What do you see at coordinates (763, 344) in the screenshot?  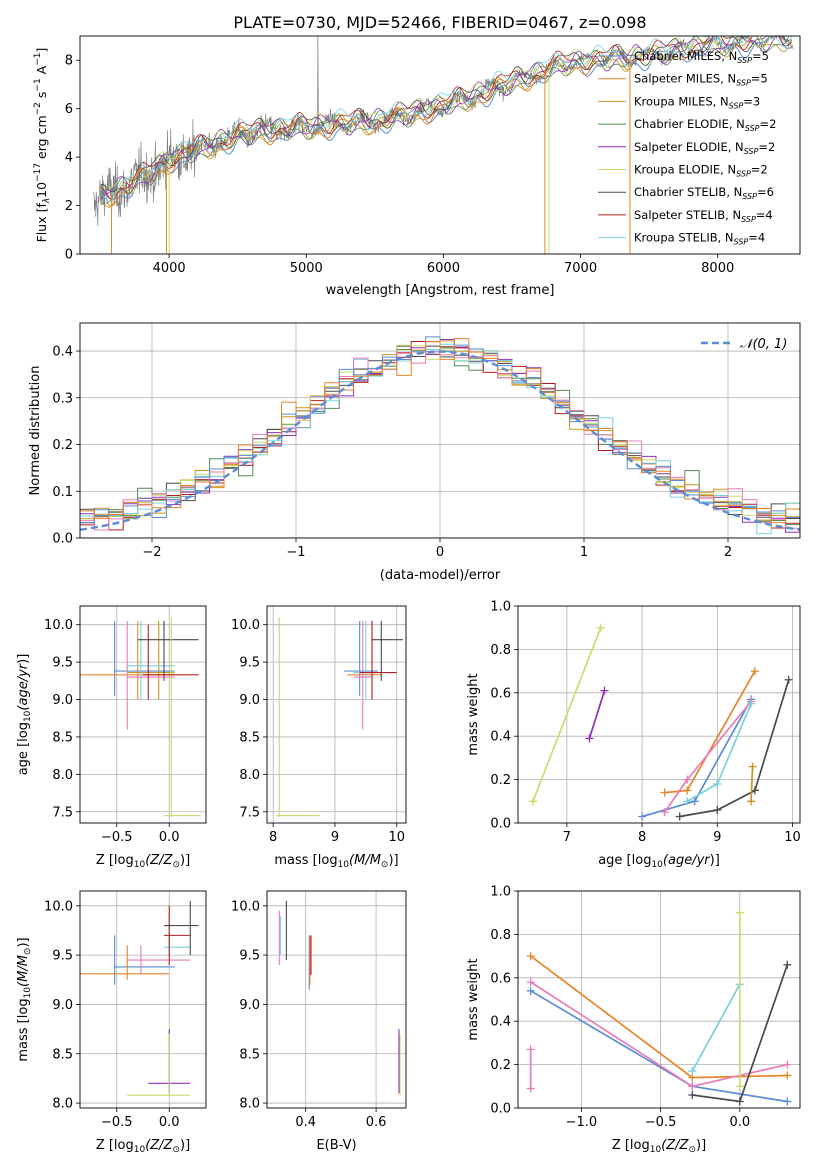 I see `legend-entry: 𝒩(0, 1)` at bounding box center [763, 344].